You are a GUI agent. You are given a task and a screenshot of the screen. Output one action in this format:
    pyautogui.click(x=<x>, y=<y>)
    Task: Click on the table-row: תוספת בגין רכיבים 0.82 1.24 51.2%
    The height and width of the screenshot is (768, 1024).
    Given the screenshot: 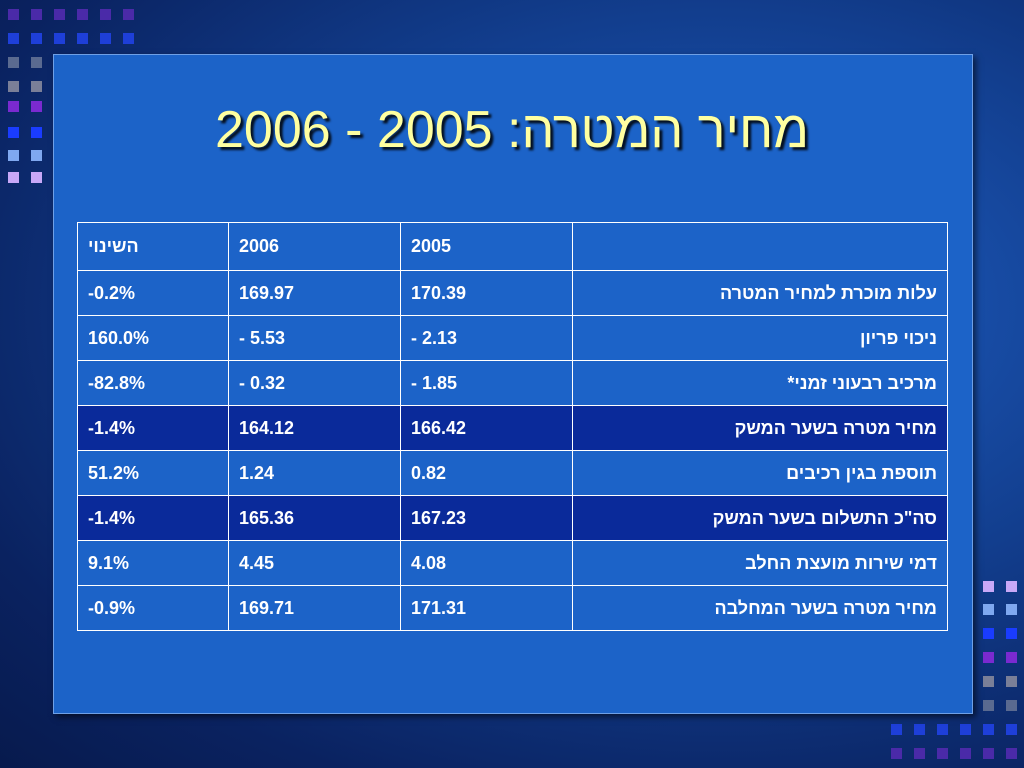 What is the action you would take?
    pyautogui.click(x=512, y=473)
    